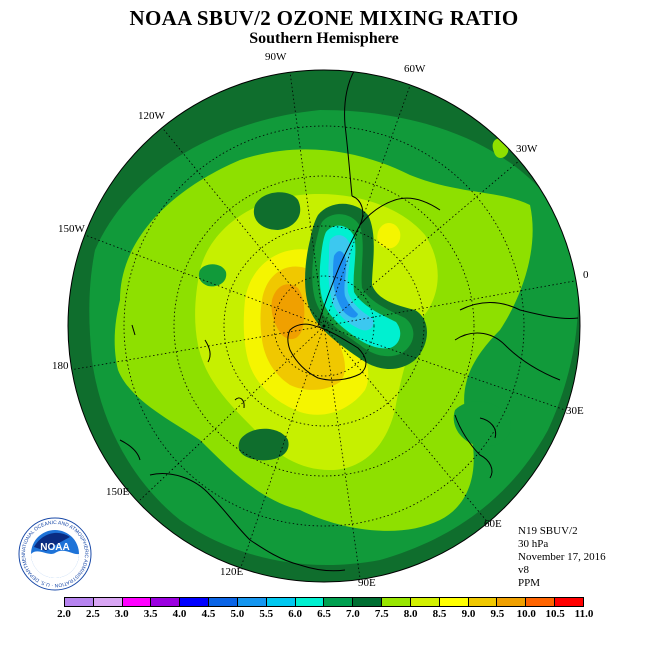 This screenshot has width=648, height=648. I want to click on map-title: NOAA SBUV/2 OZONE MIXING RATIO, so click(324, 18).